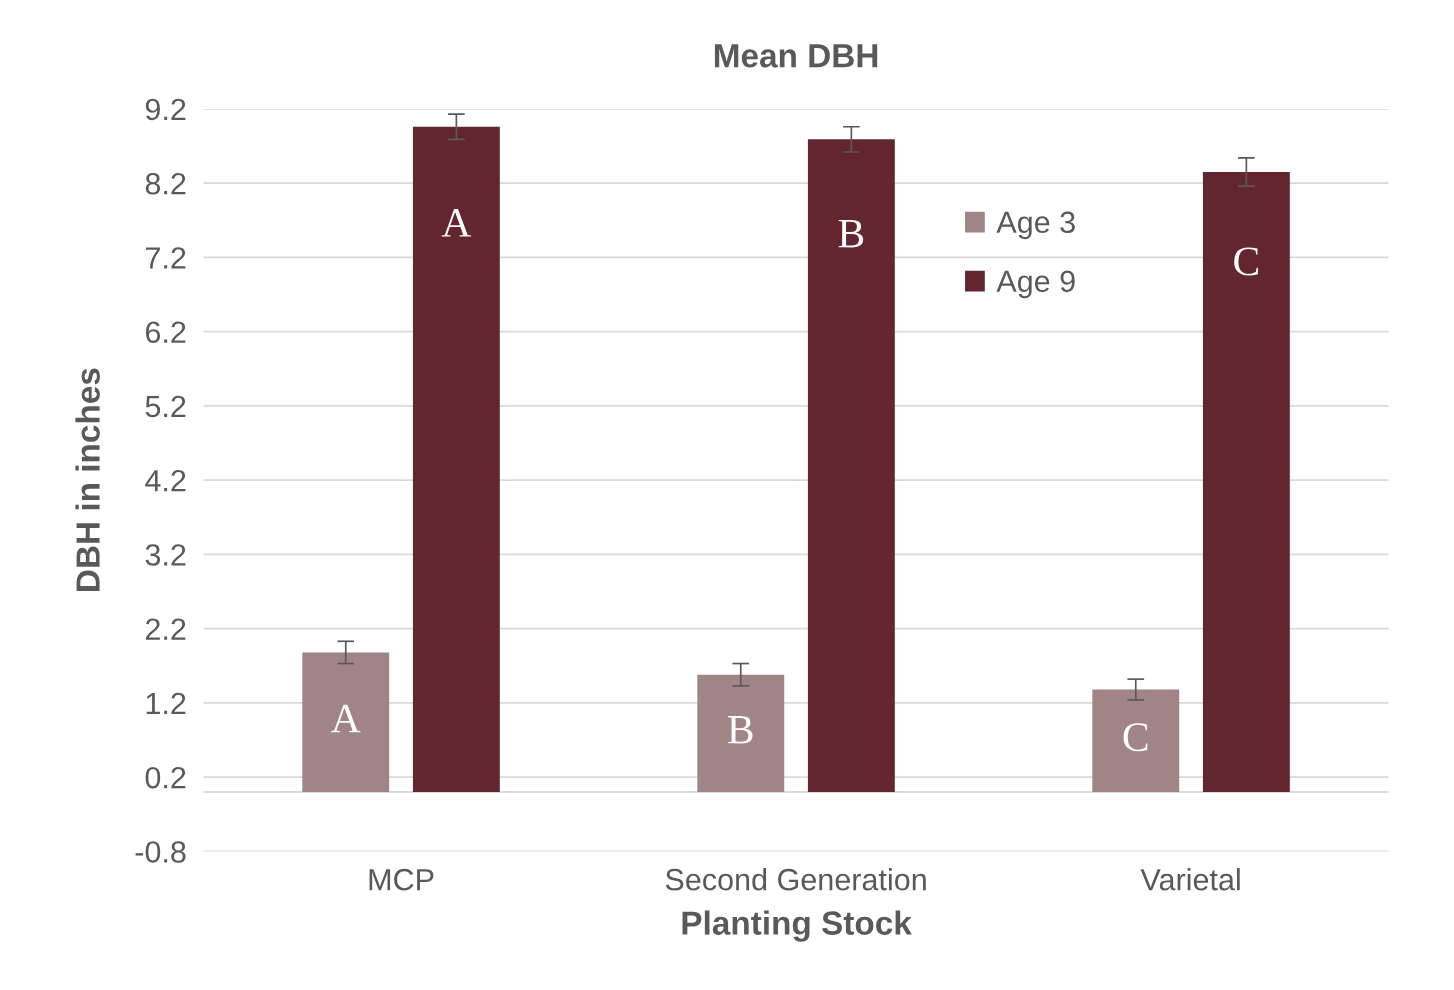  What do you see at coordinates (1035, 225) in the screenshot?
I see `legend-label: Age 3` at bounding box center [1035, 225].